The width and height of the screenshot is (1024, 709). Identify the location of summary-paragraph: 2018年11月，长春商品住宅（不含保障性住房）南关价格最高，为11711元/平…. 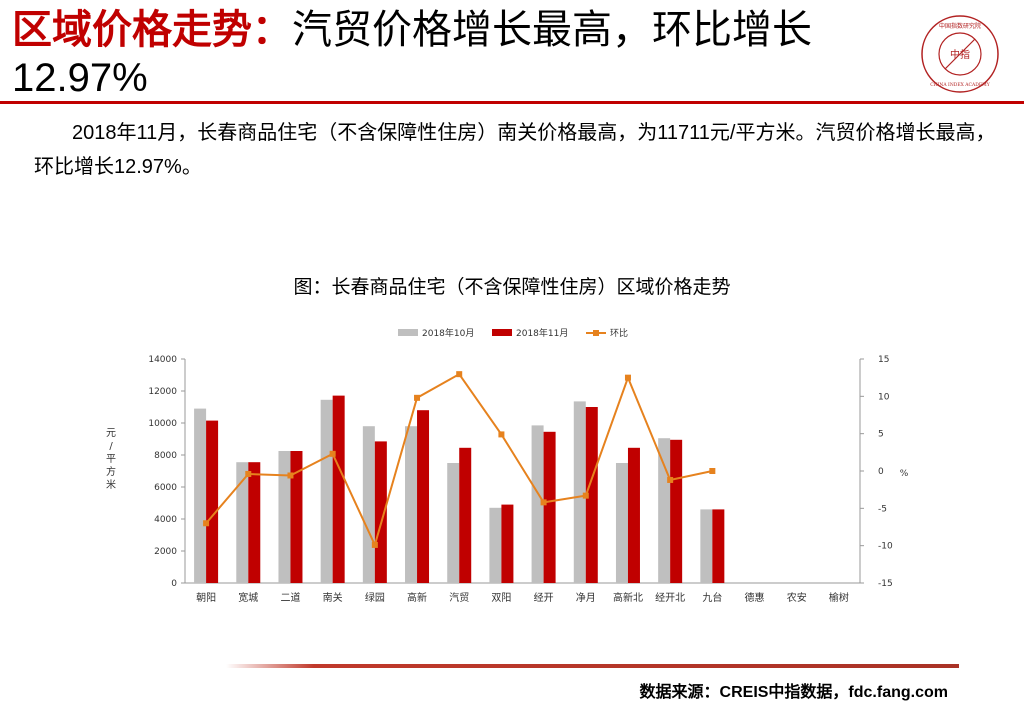
(515, 150).